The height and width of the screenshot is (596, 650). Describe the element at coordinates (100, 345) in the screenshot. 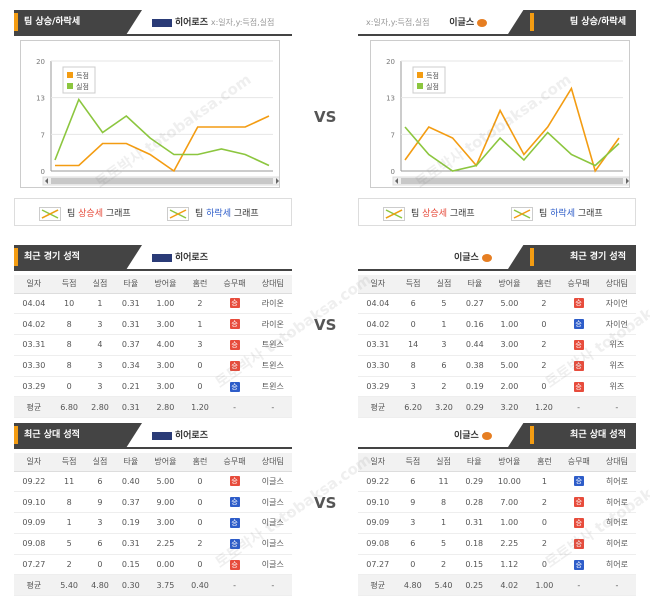

I see `table-cell: 4` at that location.